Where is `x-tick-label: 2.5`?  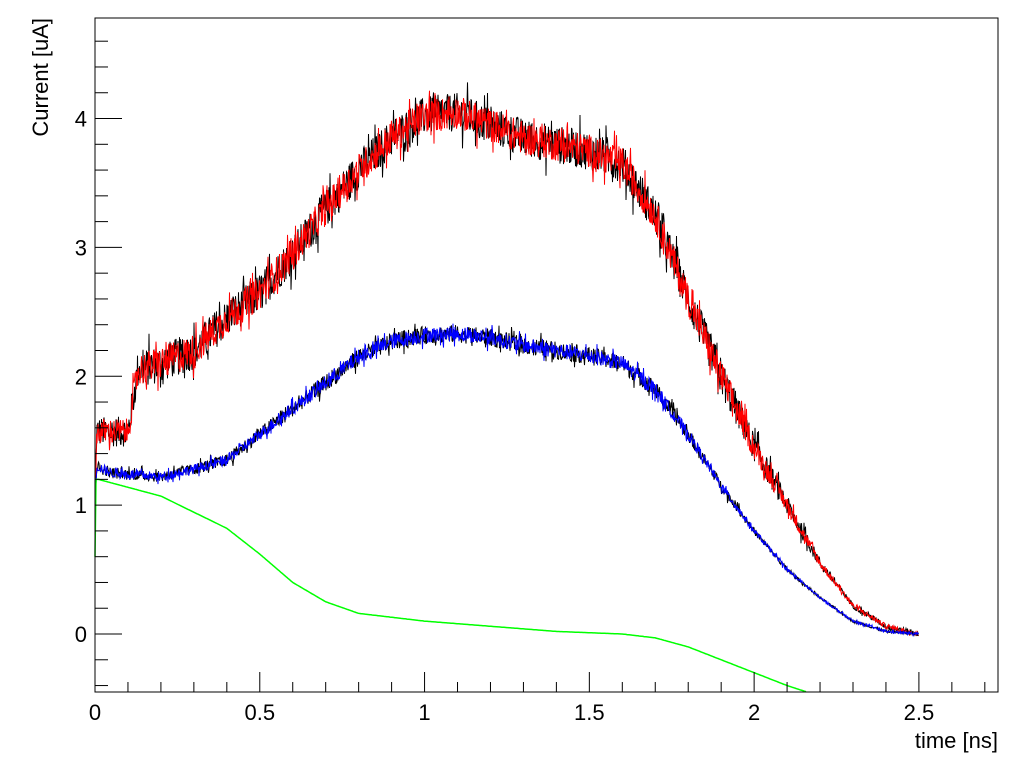
x-tick-label: 2.5 is located at coordinates (919, 712).